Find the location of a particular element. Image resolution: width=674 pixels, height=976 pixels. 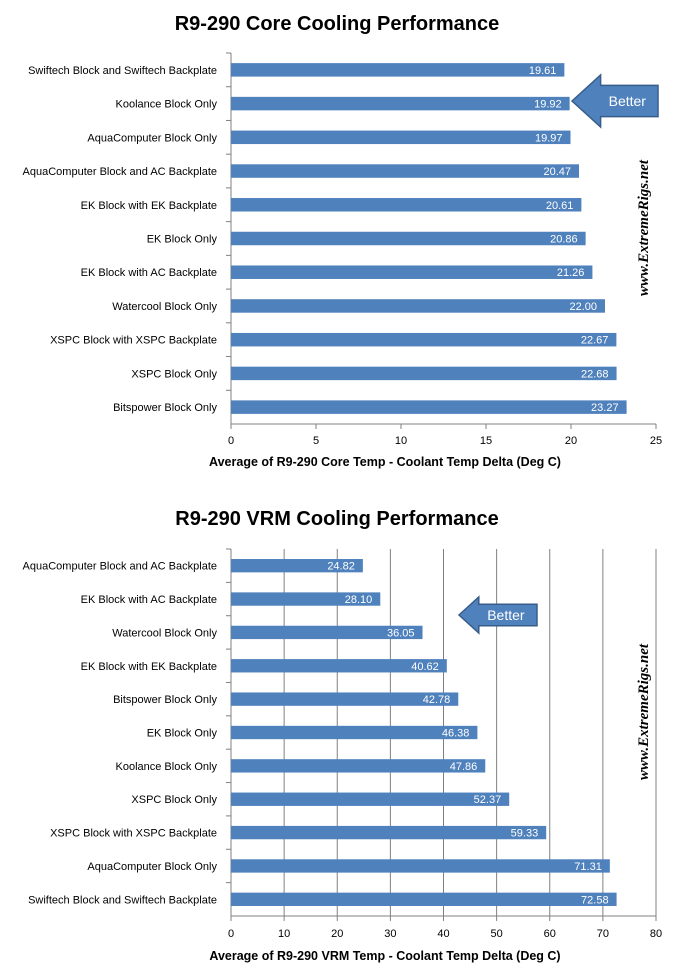

value-label: 40.62 is located at coordinates (425, 667).